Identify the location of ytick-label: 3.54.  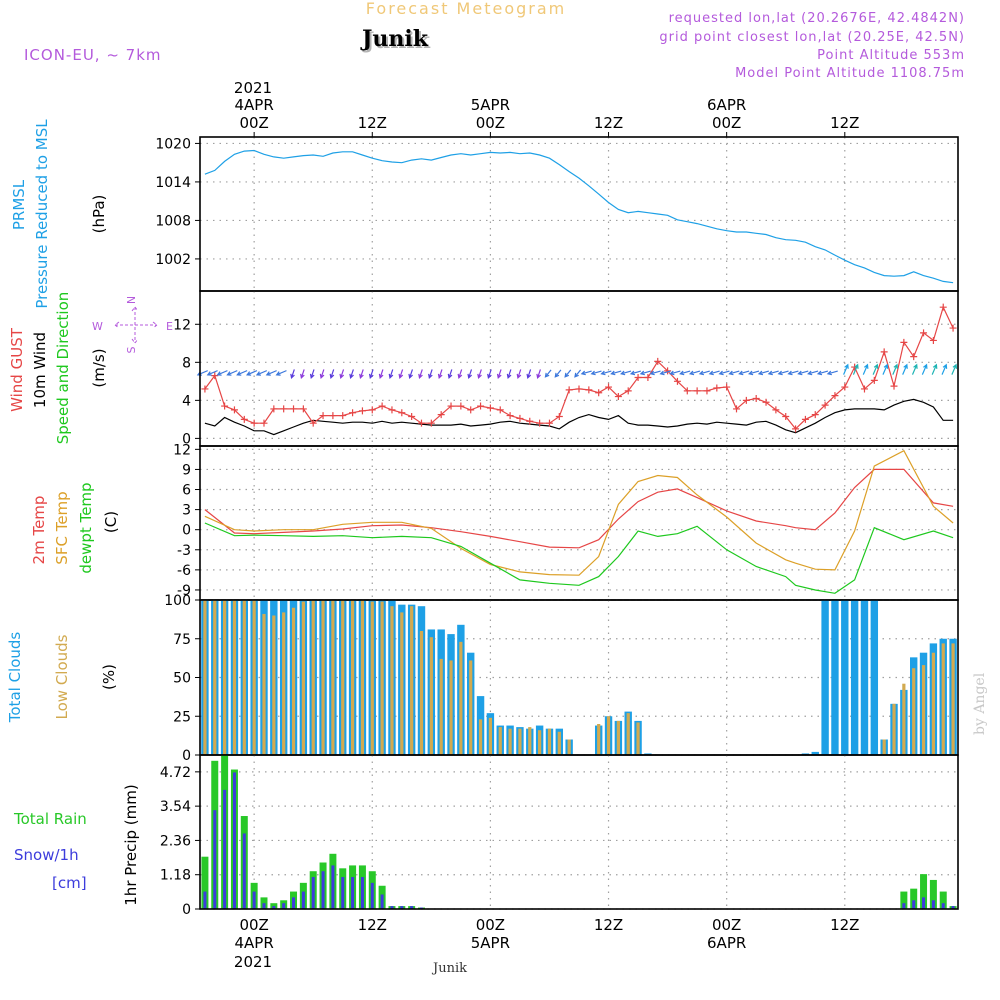
(175, 807).